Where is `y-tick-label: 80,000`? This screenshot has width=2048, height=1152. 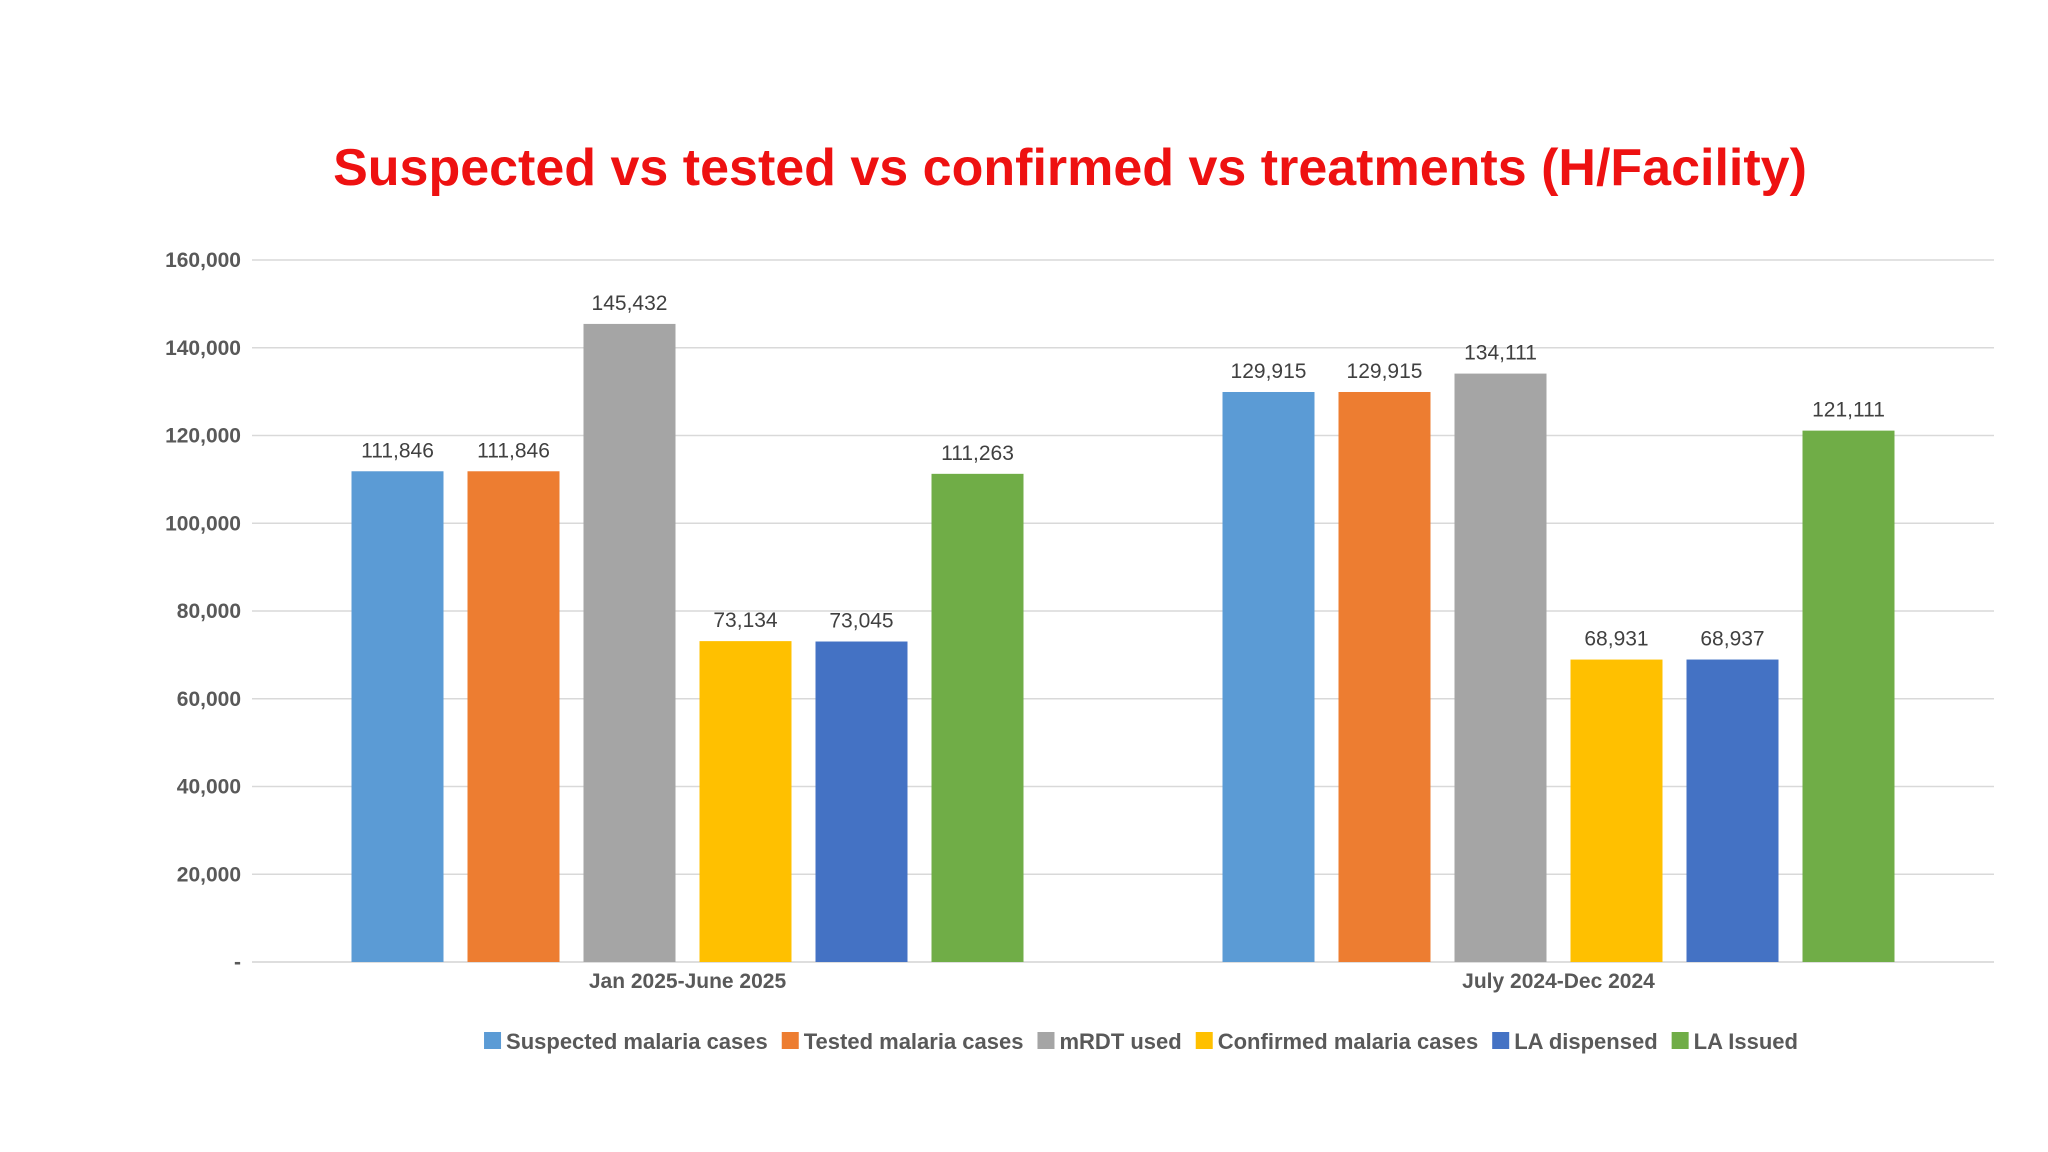
y-tick-label: 80,000 is located at coordinates (209, 611).